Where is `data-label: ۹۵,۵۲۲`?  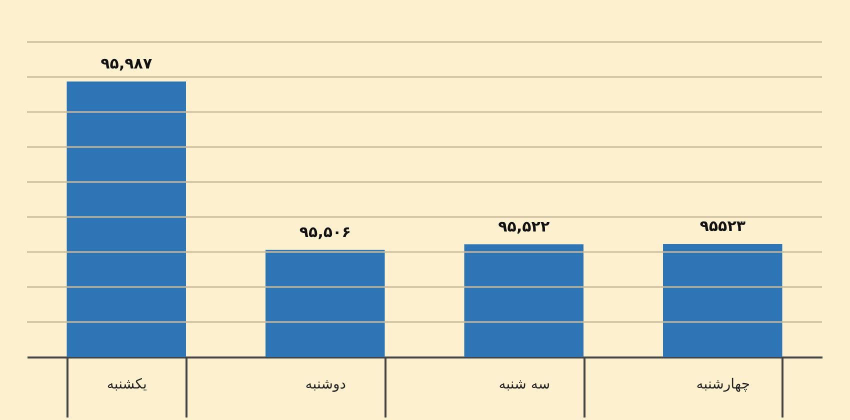
data-label: ۹۵,۵۲۲ is located at coordinates (524, 226).